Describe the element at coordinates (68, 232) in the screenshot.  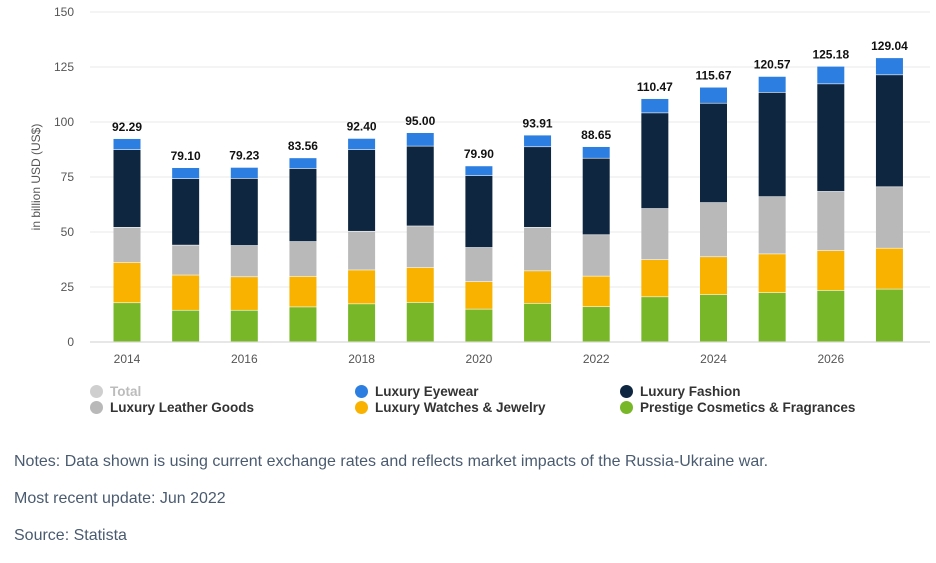
I see `y-tick-label: 50` at that location.